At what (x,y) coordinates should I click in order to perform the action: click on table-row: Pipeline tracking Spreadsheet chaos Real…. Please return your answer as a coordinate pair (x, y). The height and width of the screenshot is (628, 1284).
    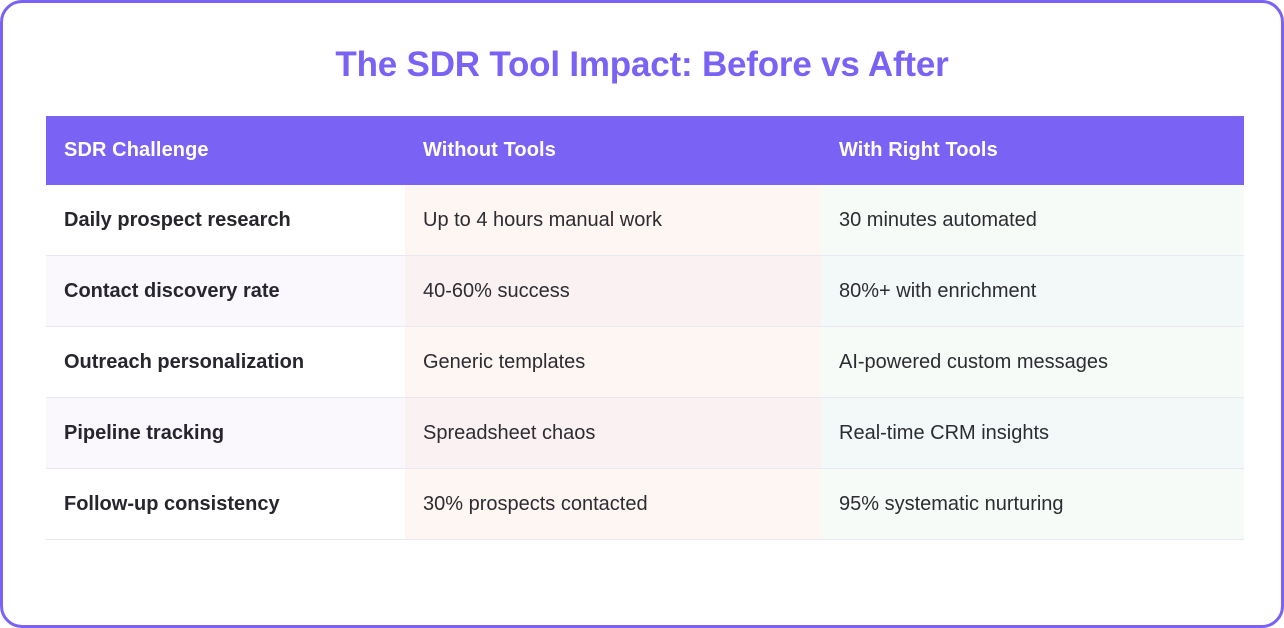
    Looking at the image, I should click on (645, 433).